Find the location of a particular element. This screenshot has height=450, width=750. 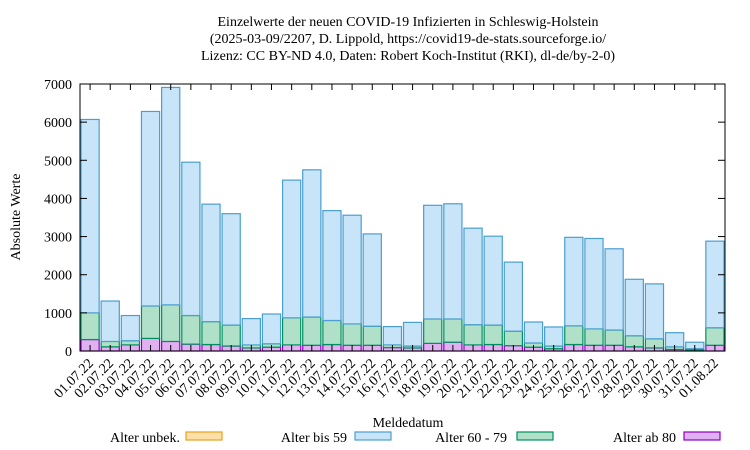

y-axis-label: Absolute Werte is located at coordinates (16, 217).